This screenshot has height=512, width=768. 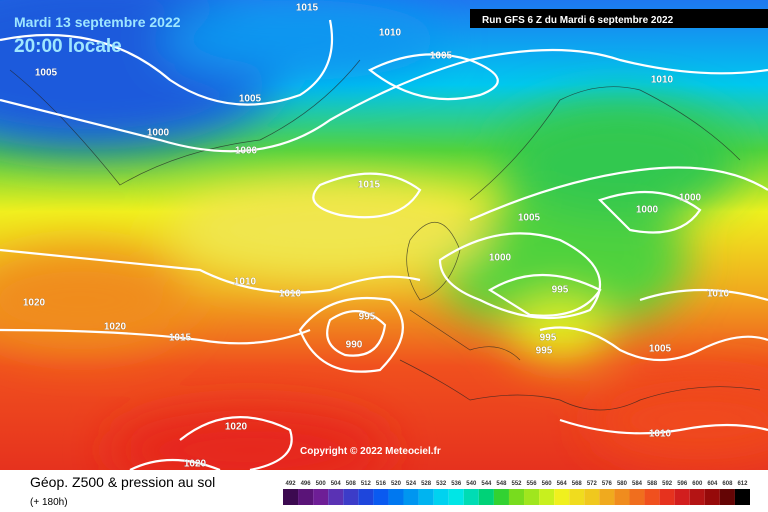 I want to click on scale-label: 520, so click(x=396, y=484).